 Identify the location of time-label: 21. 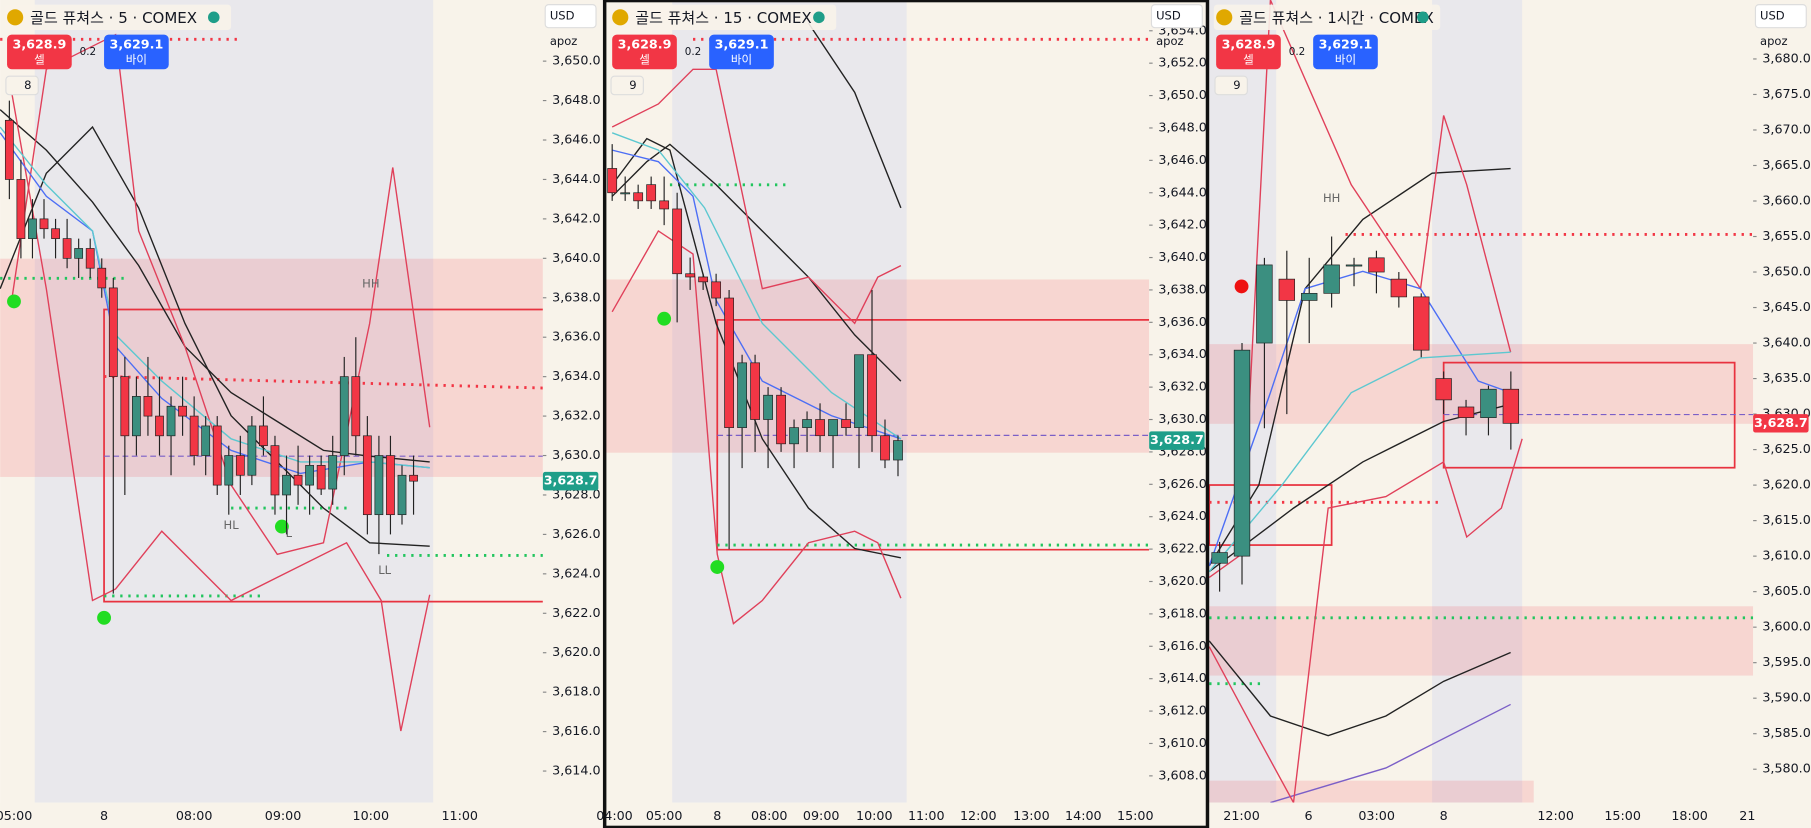
(1747, 815).